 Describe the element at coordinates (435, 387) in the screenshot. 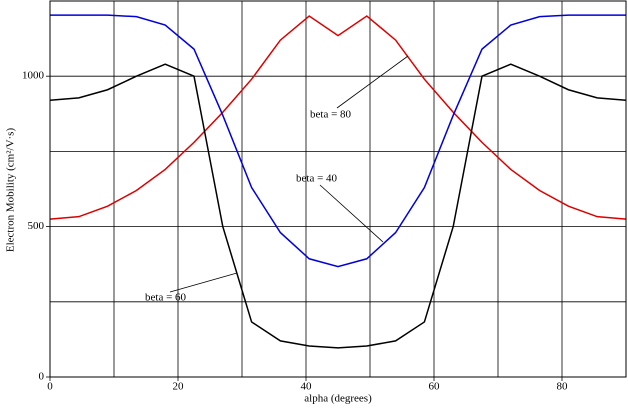

I see `x-tick-label: 60` at that location.